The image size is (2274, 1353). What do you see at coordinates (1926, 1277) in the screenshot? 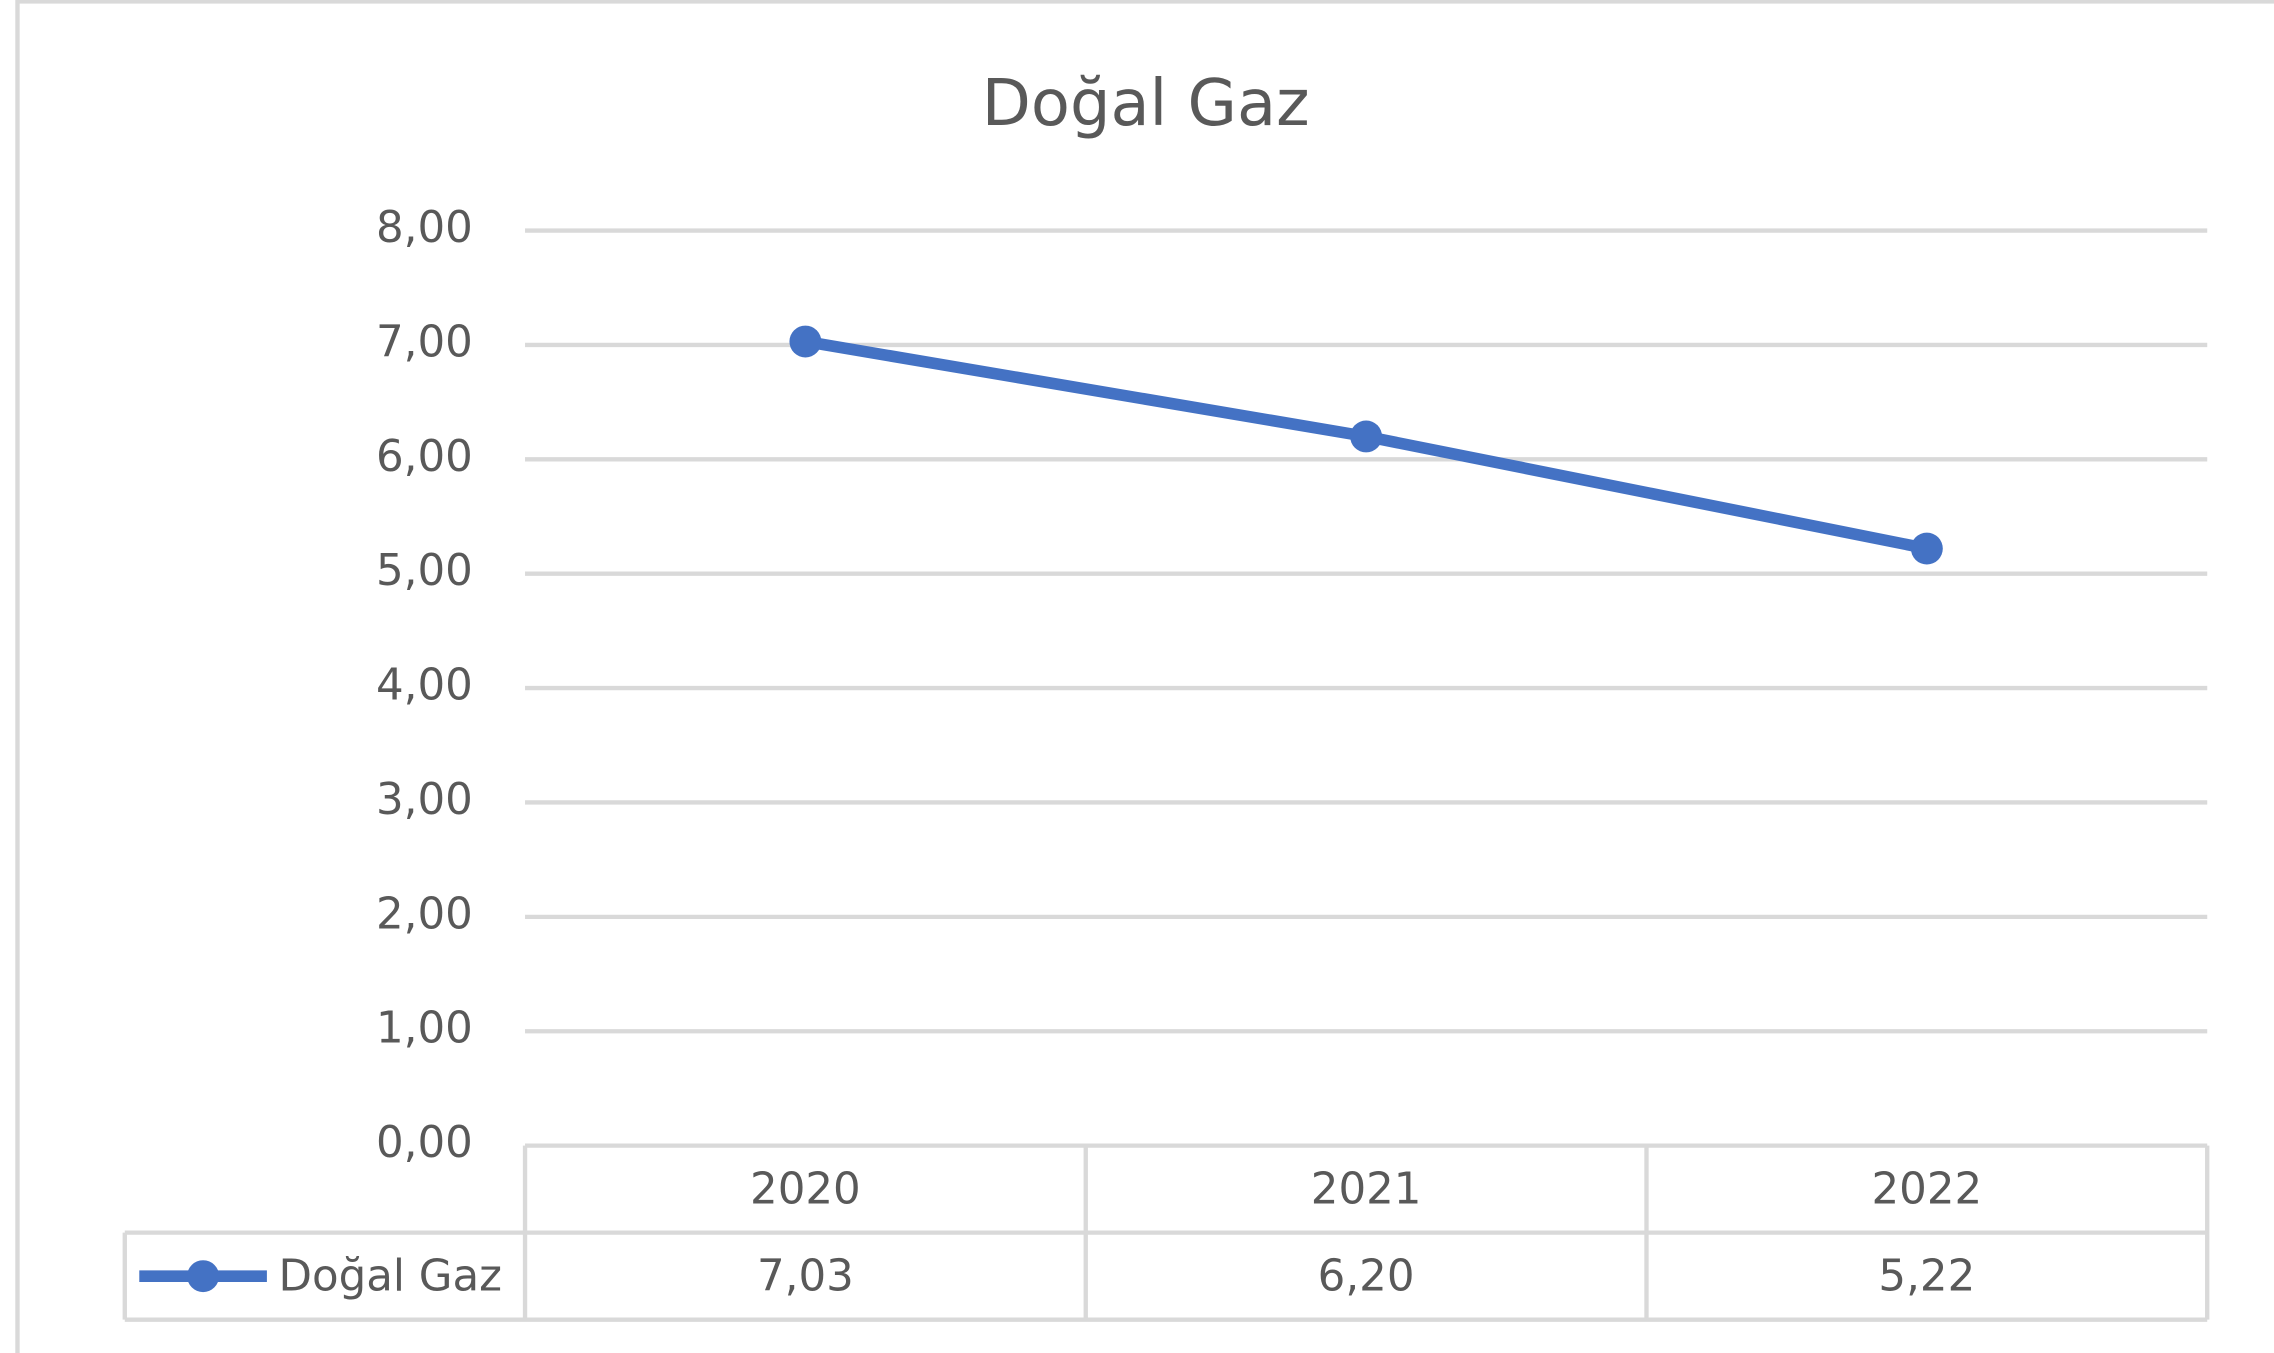
I see `table-value: 5,22` at bounding box center [1926, 1277].